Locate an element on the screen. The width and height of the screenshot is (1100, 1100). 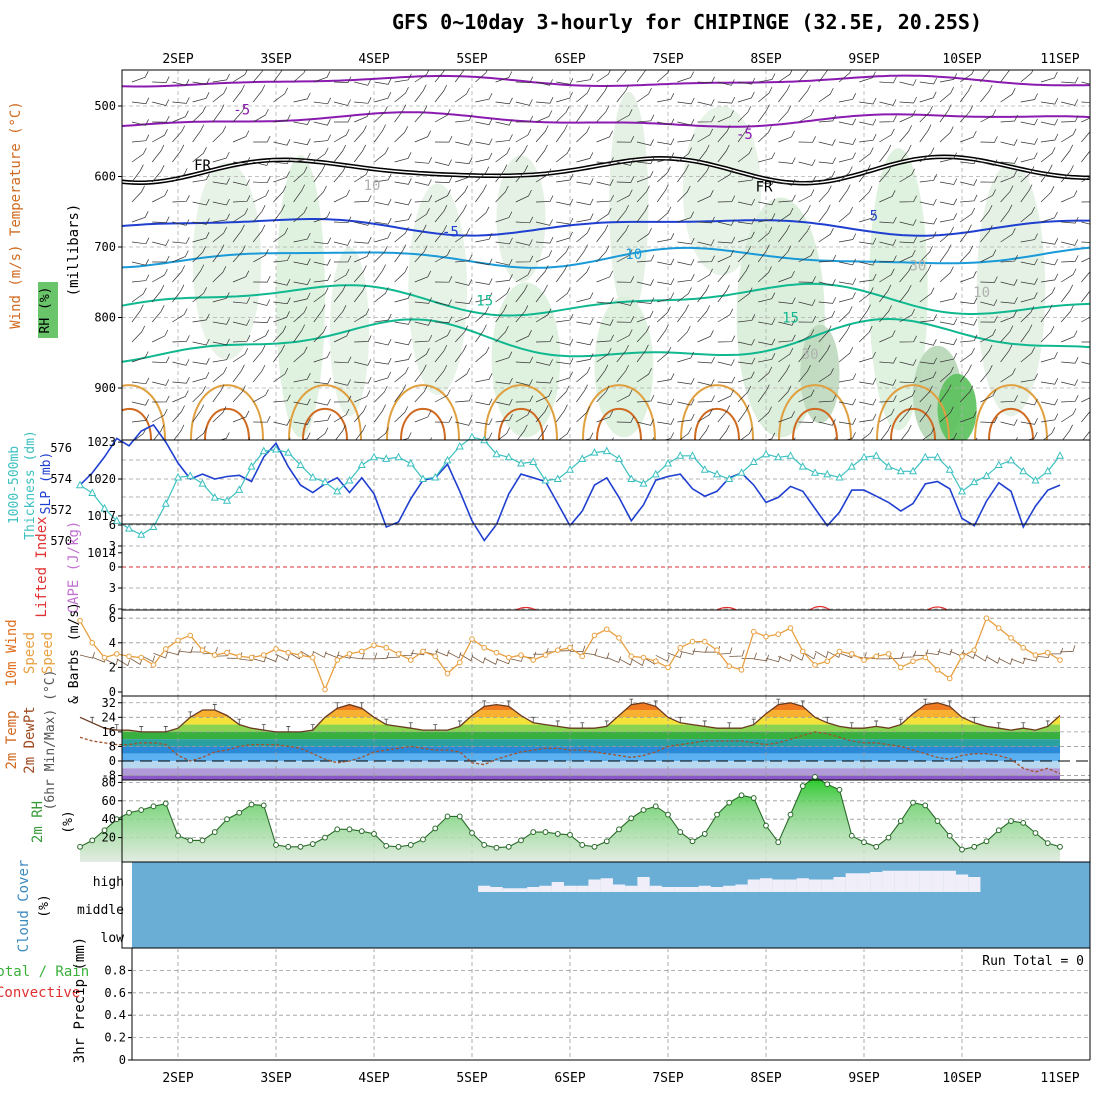
temp-tick-label: 16 is located at coordinates (109, 732).